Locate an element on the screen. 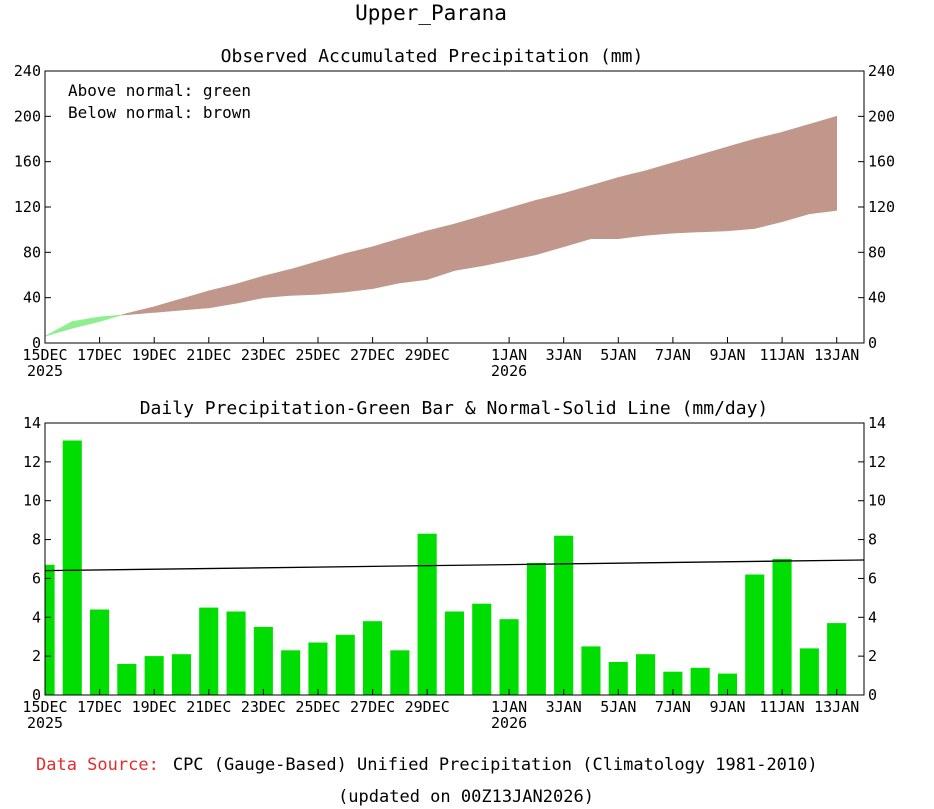 Image resolution: width=934 pixels, height=809 pixels. y-tick-label-left: 4 is located at coordinates (36, 617).